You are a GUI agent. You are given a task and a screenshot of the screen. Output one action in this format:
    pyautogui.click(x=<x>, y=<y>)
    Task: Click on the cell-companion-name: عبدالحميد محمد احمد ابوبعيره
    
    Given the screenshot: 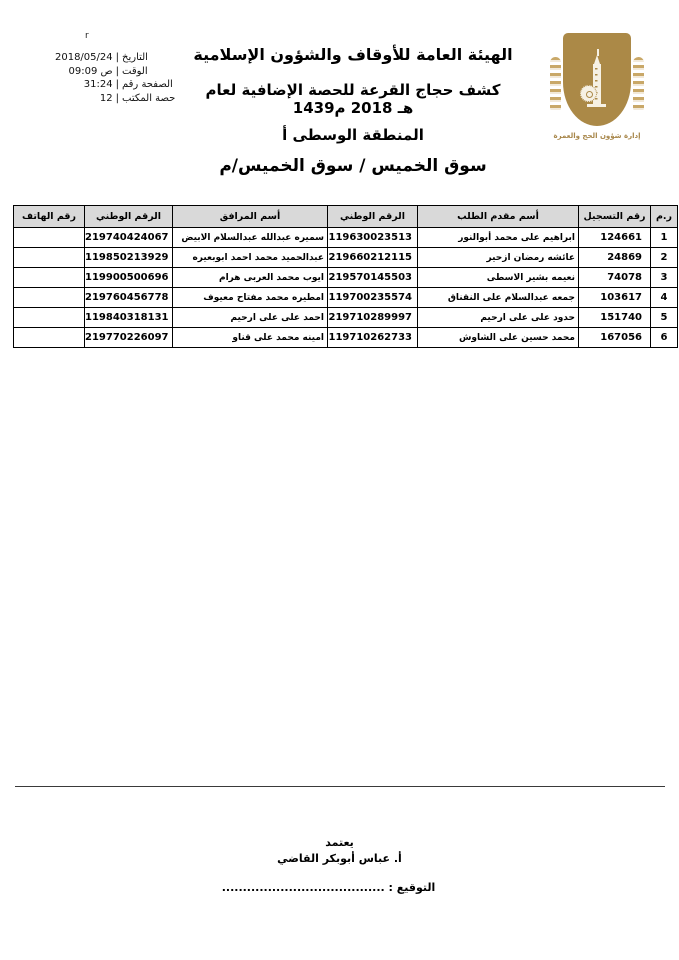 What is the action you would take?
    pyautogui.click(x=250, y=257)
    